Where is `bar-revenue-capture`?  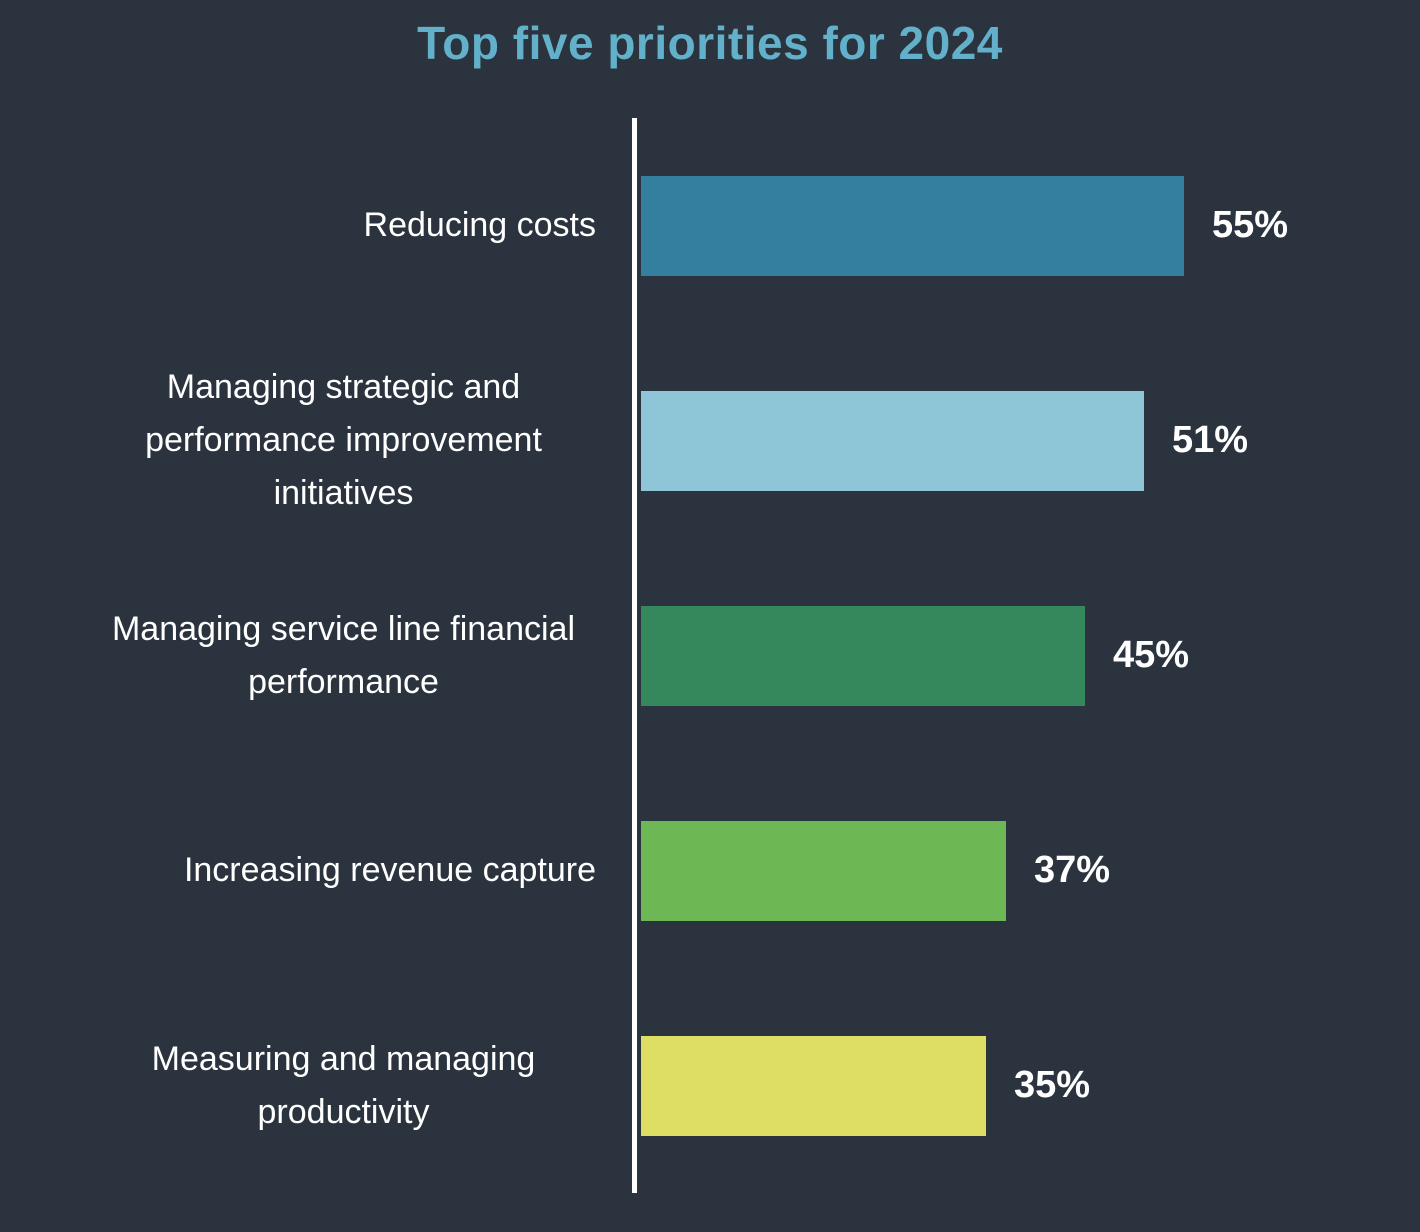 bar-revenue-capture is located at coordinates (823, 870).